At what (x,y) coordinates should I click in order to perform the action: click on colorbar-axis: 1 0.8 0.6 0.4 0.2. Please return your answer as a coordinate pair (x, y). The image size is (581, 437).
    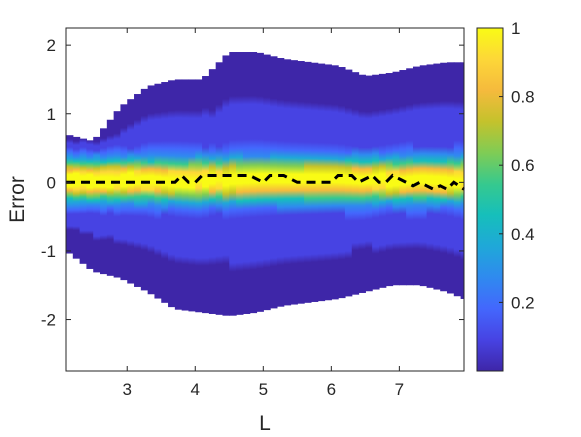
    Looking at the image, I should click on (517, 165).